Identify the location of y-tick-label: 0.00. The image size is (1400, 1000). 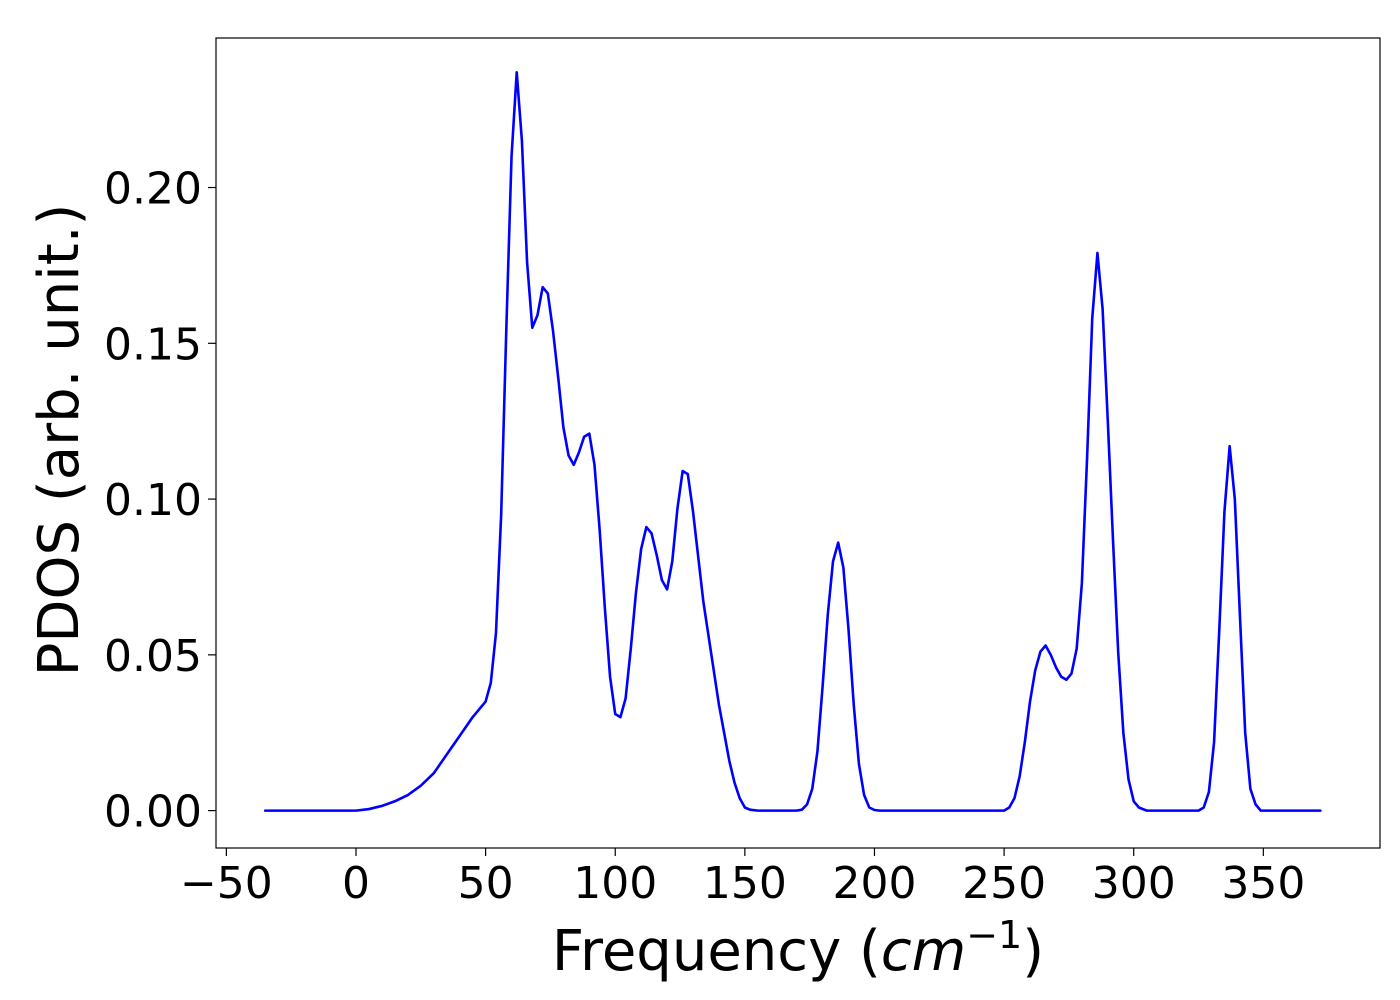
(153, 812).